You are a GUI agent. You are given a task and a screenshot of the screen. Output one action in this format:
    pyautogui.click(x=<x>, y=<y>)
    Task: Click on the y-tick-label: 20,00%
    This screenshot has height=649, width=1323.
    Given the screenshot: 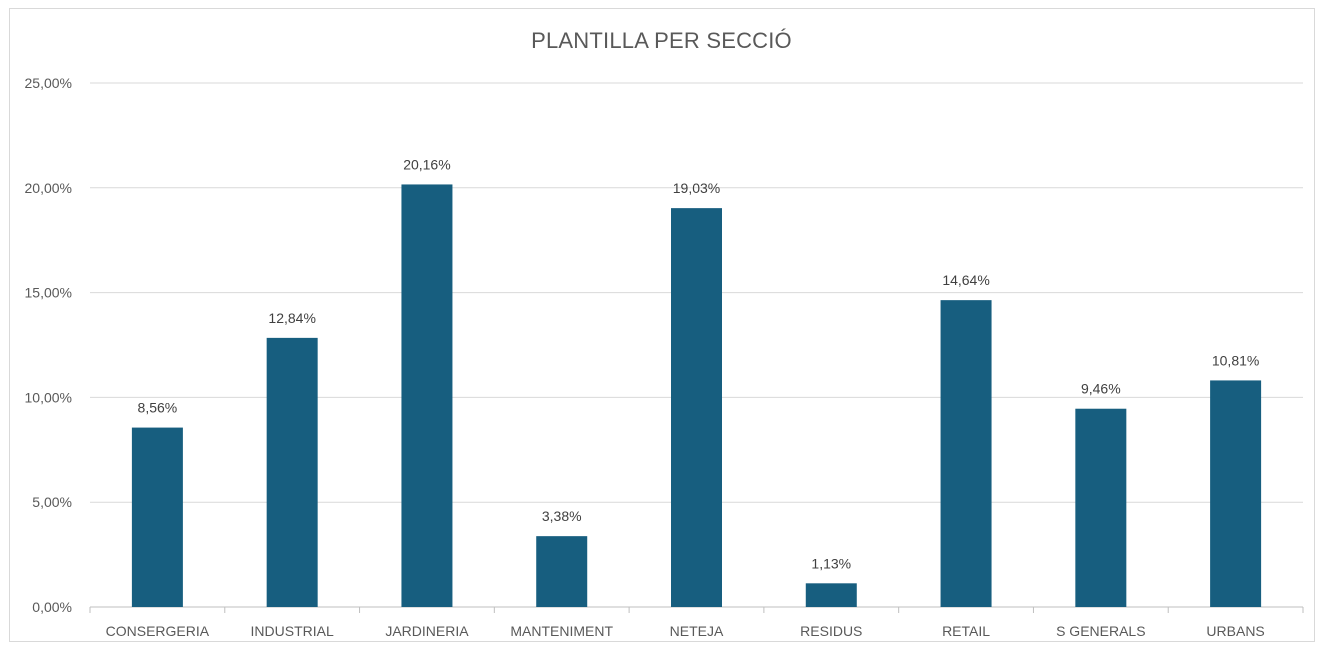 What is the action you would take?
    pyautogui.click(x=48, y=188)
    